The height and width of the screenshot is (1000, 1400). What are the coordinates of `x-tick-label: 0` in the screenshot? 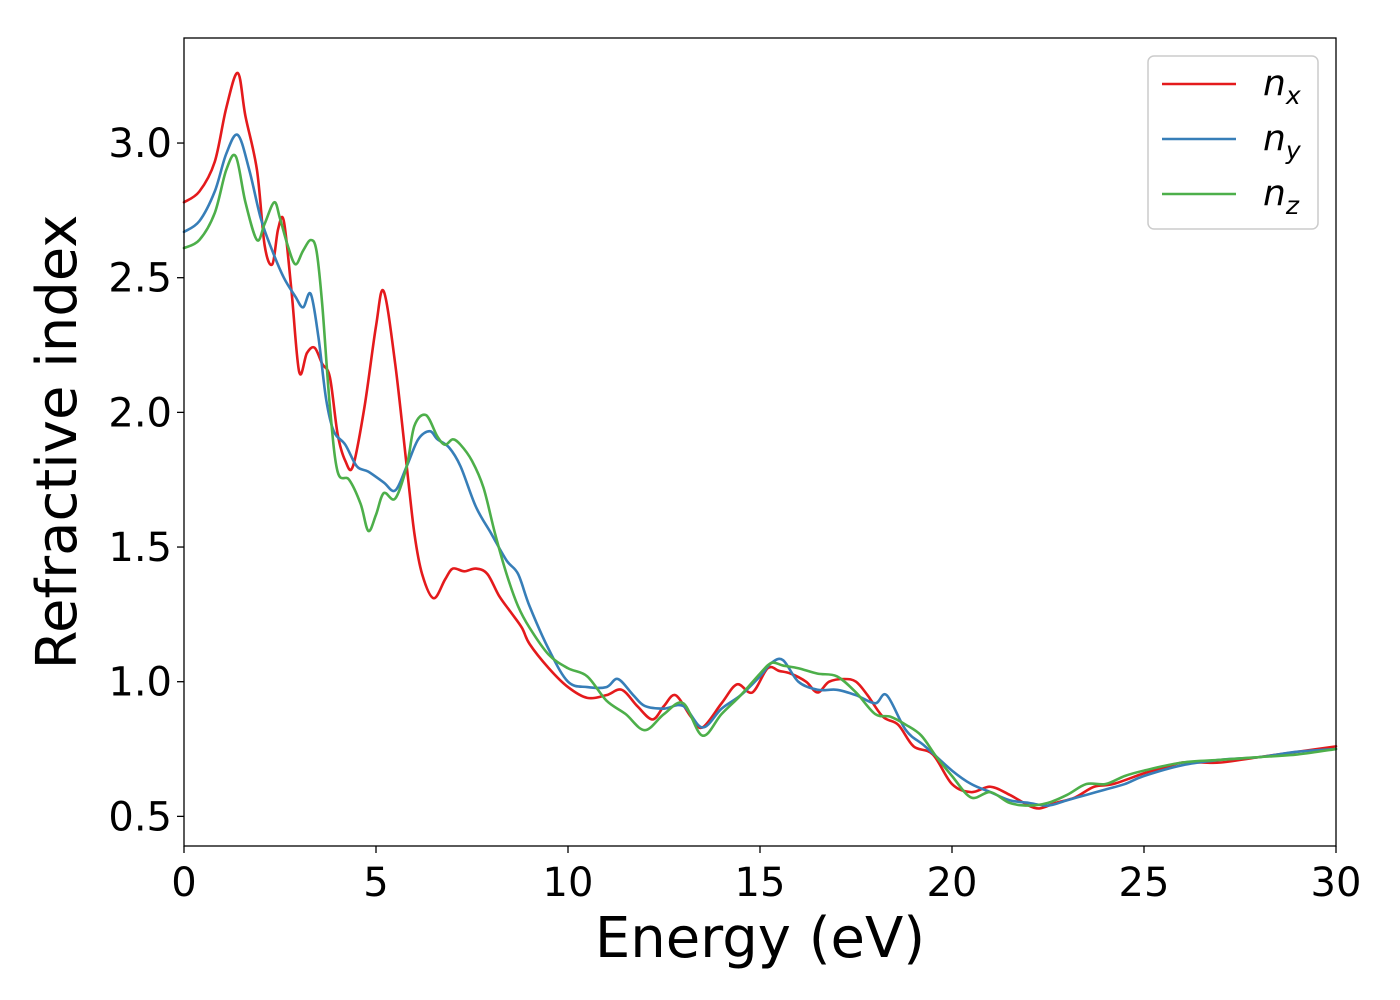 It's located at (183, 883).